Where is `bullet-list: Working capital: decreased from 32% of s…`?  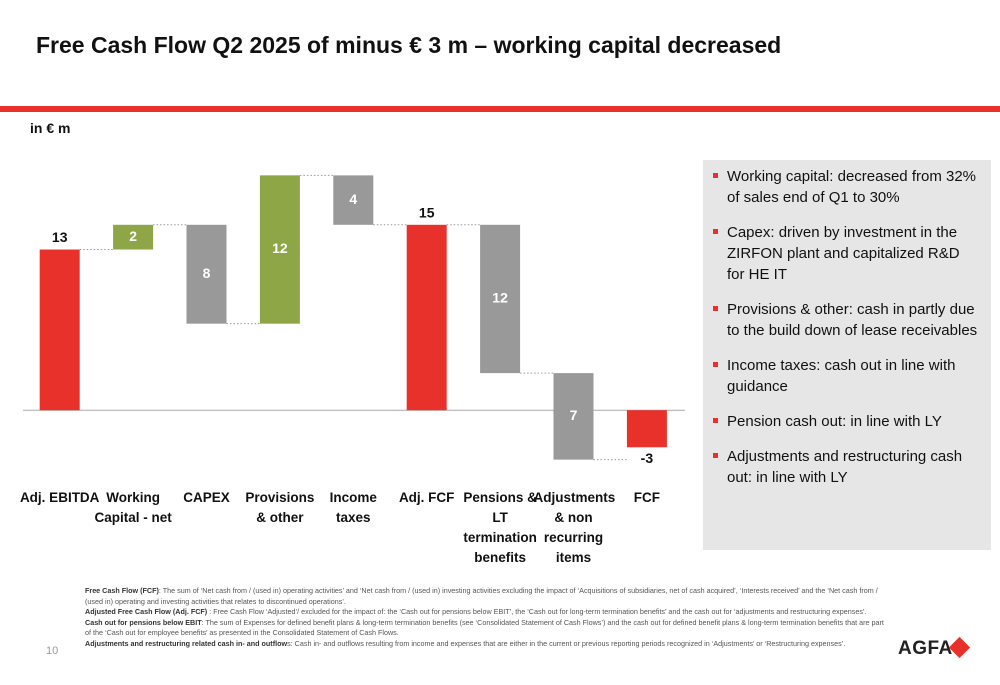 bullet-list: Working capital: decreased from 32% of s… is located at coordinates (847, 324).